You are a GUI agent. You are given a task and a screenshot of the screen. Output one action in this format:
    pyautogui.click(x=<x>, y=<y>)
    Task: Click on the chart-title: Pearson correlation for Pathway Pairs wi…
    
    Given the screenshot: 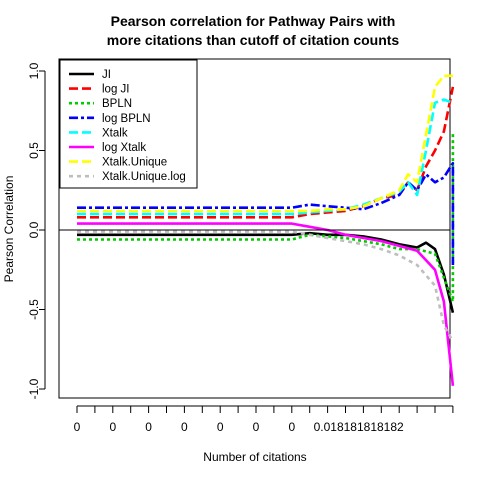 What is the action you would take?
    pyautogui.click(x=253, y=30)
    